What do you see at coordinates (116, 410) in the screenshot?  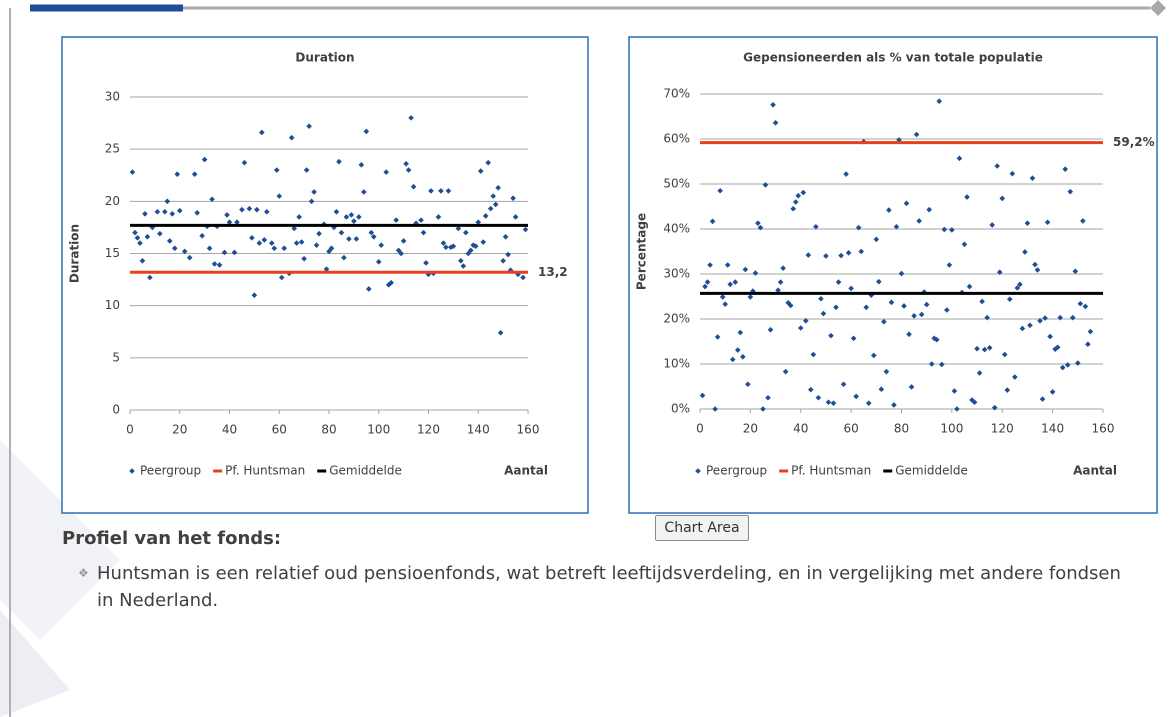 I see `y-tick-label: 0` at bounding box center [116, 410].